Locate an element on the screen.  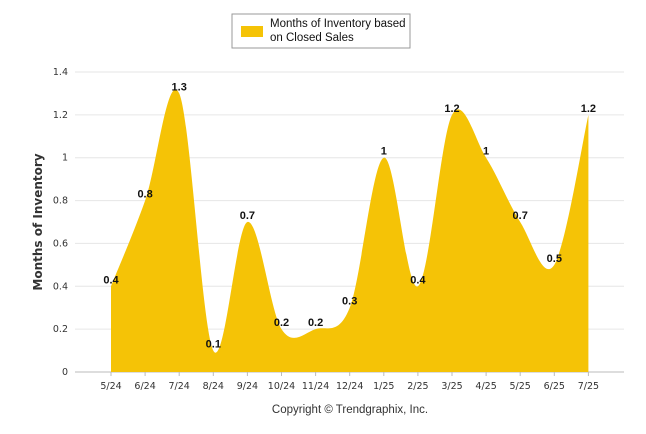
x-tick-label: 1/25 is located at coordinates (383, 386).